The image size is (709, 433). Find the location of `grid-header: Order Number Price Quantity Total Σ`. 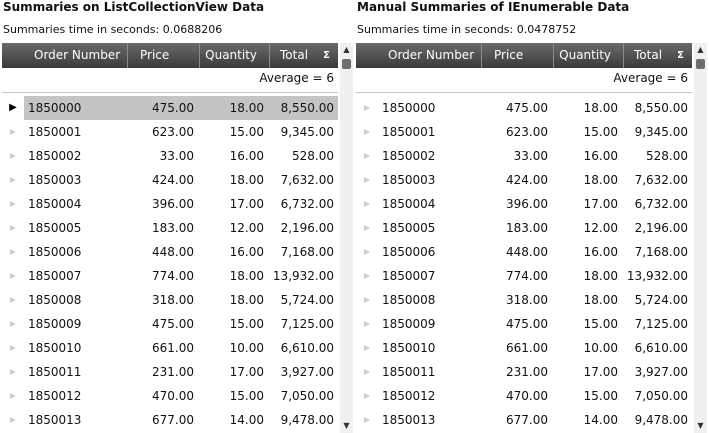

grid-header: Order Number Price Quantity Total Σ is located at coordinates (524, 55).